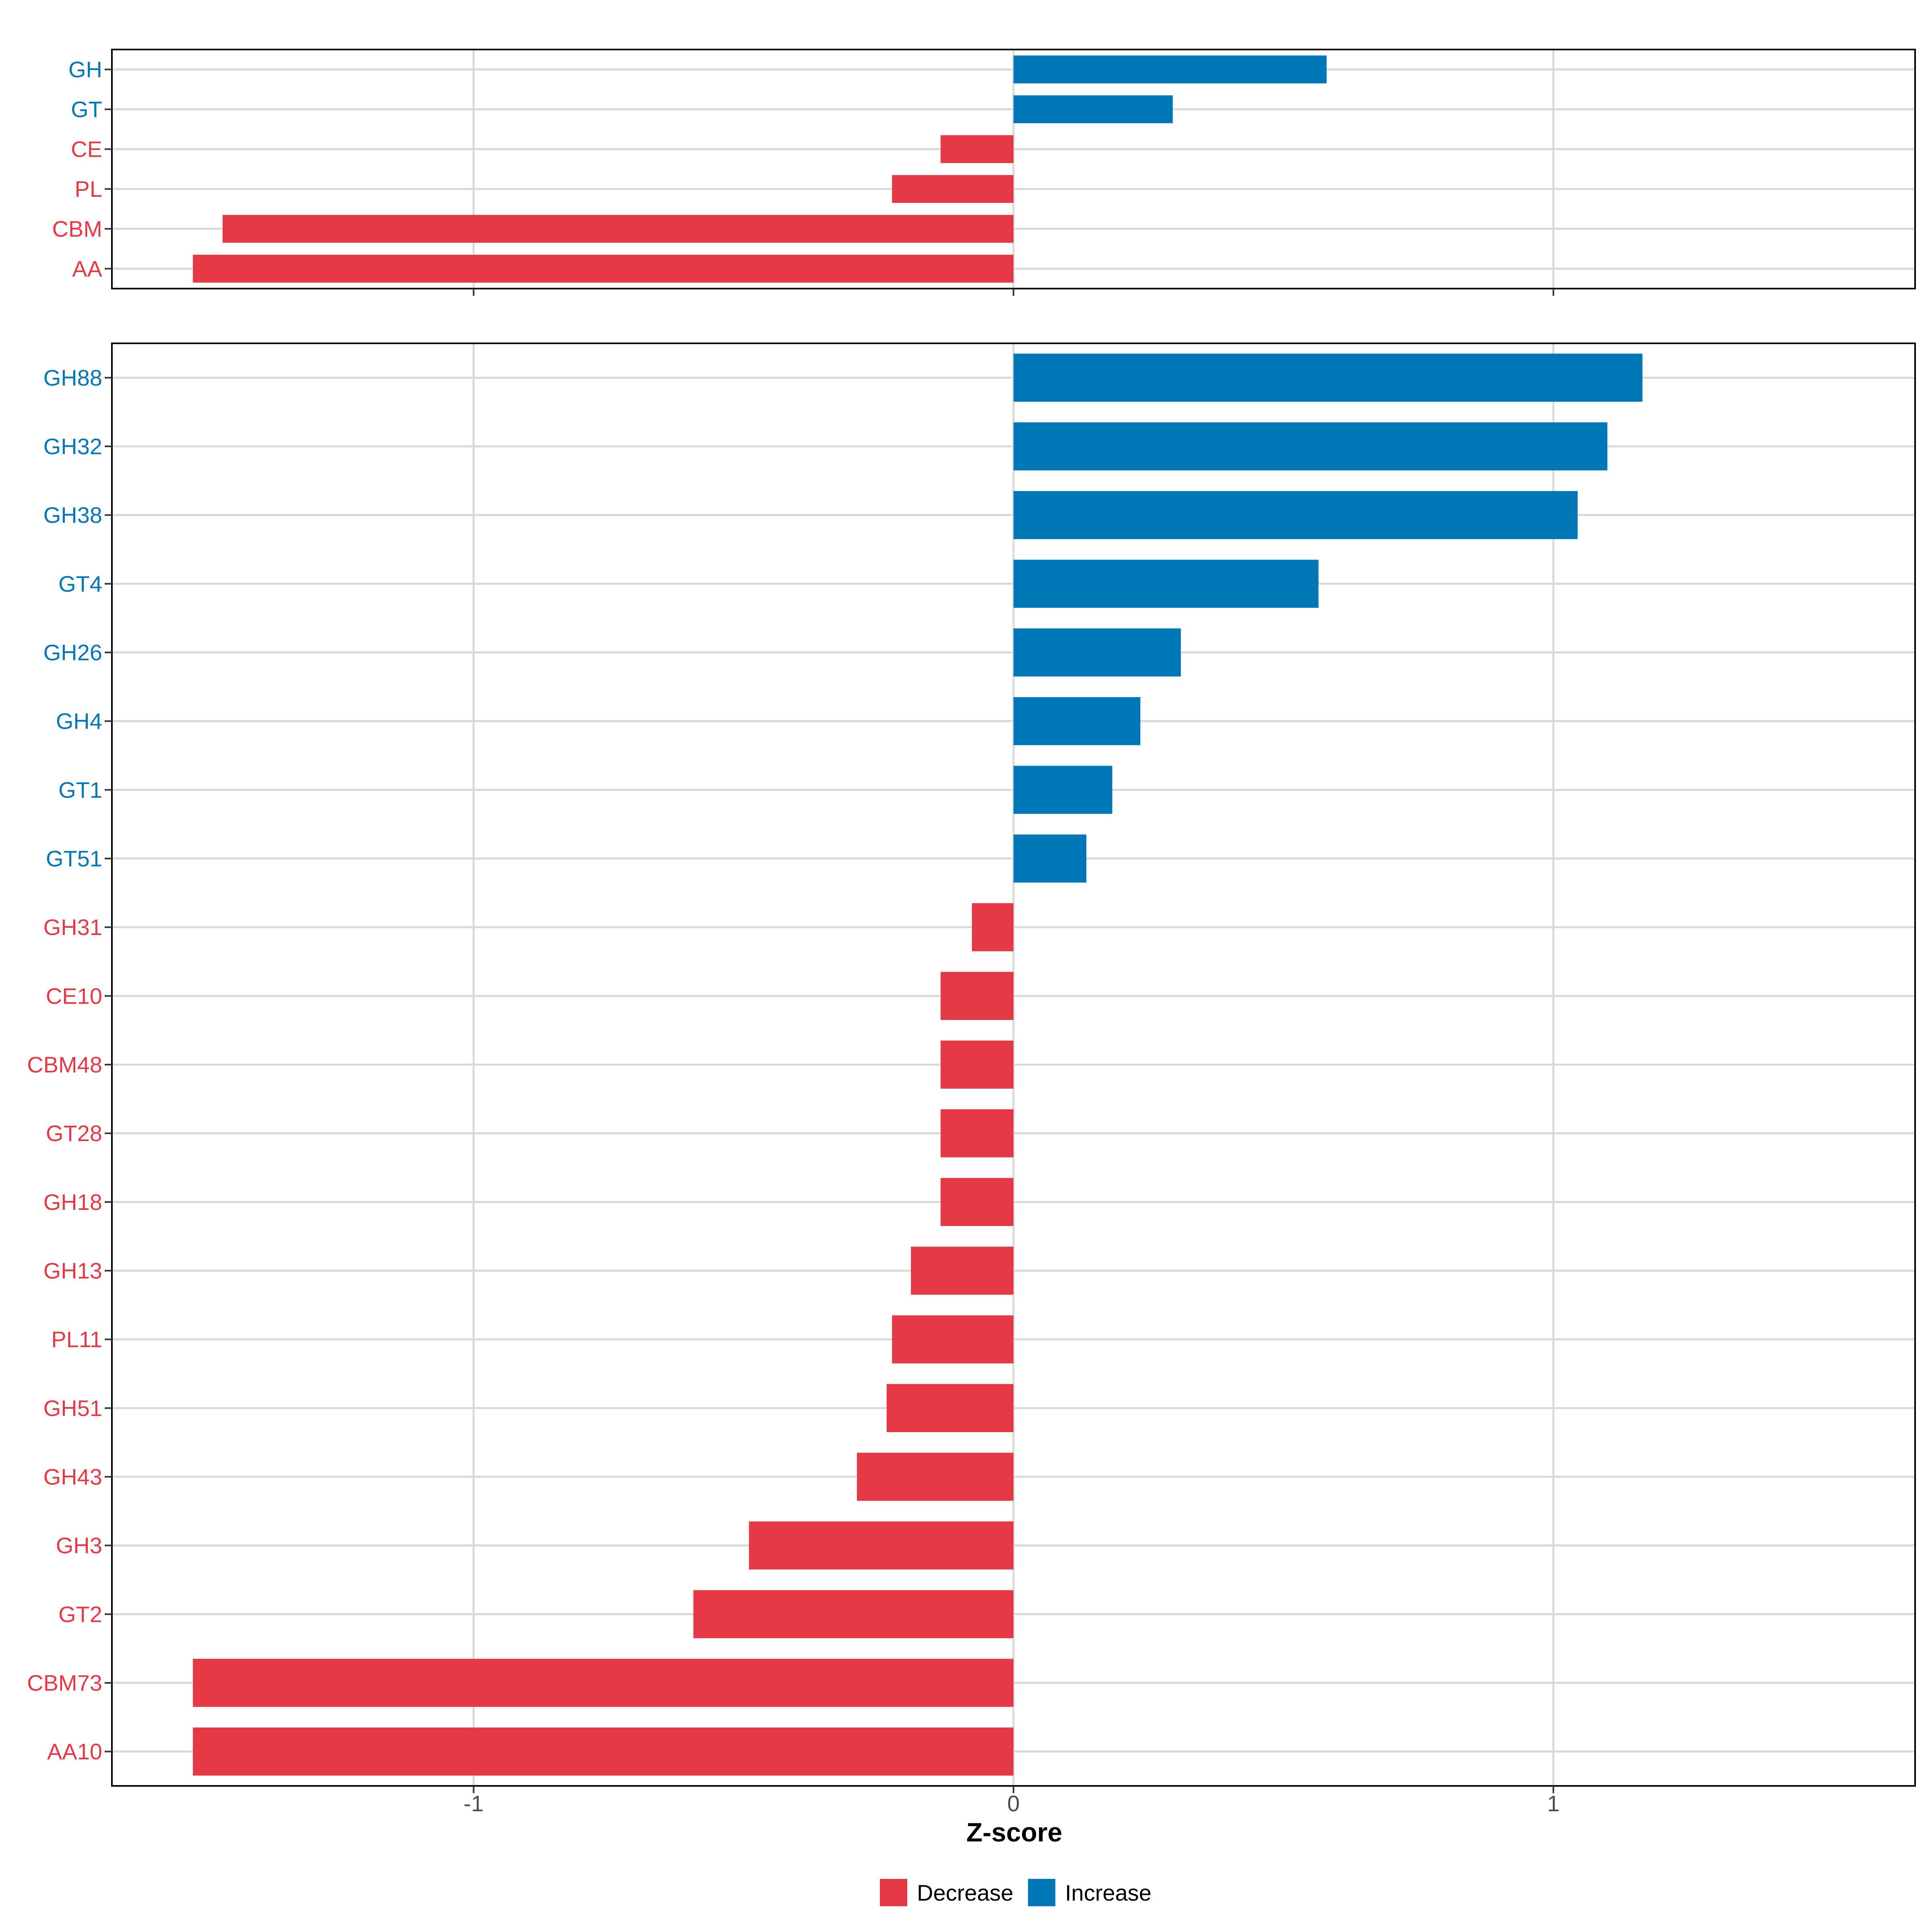 This screenshot has height=1932, width=1932. I want to click on y-tick-label-gh: GH, so click(85, 69).